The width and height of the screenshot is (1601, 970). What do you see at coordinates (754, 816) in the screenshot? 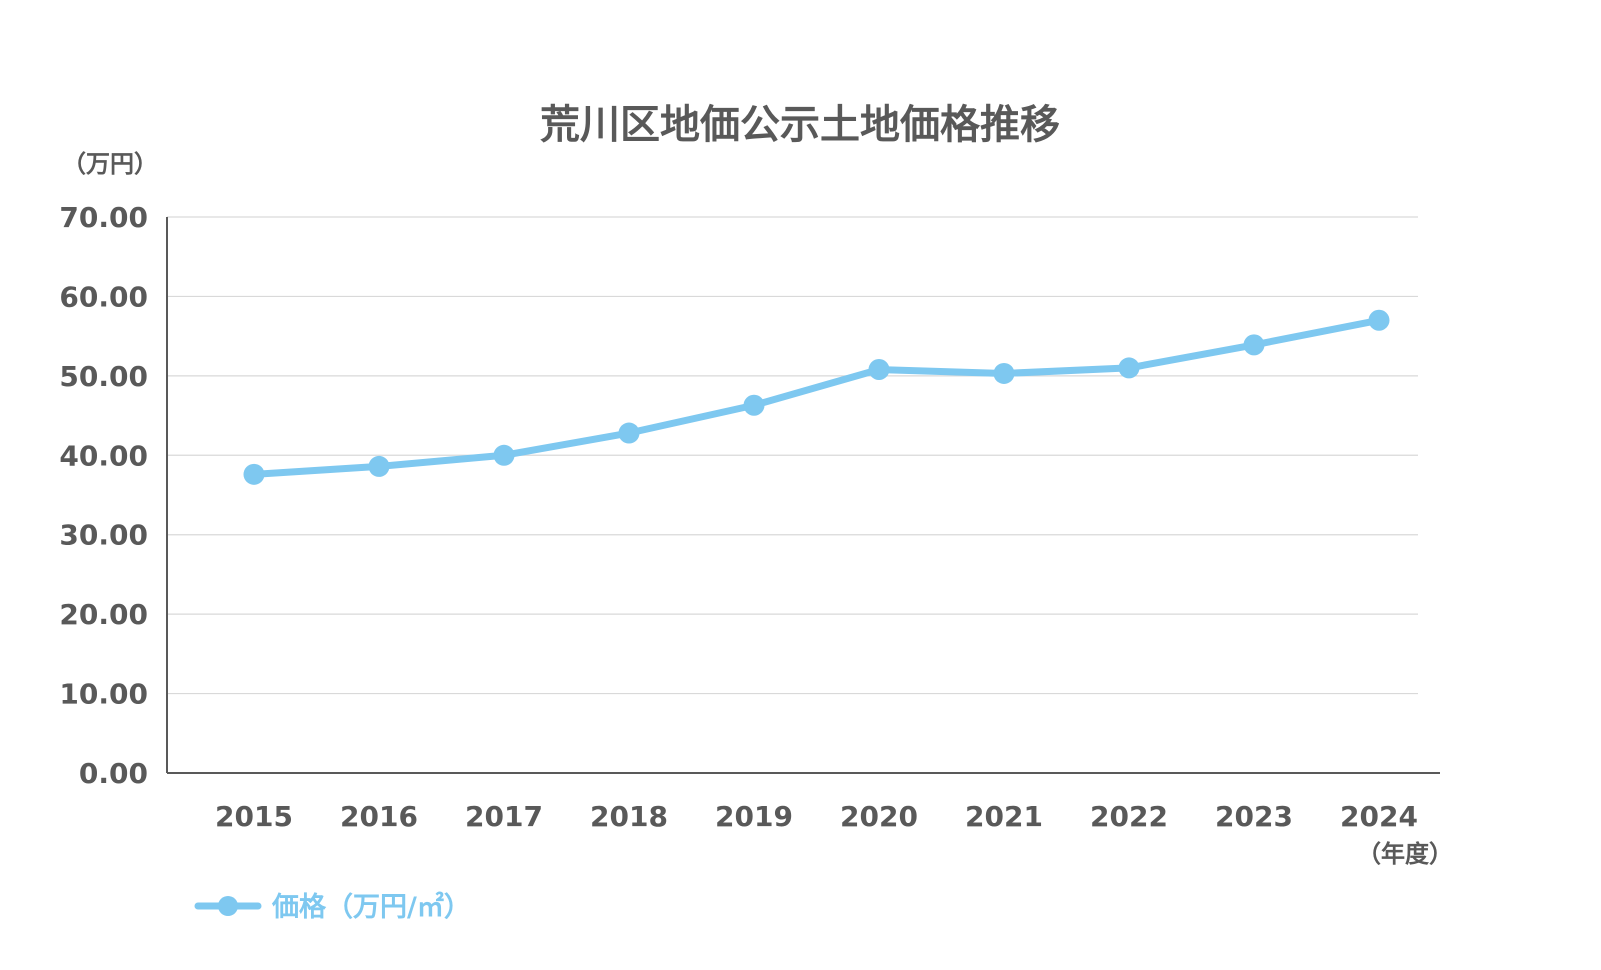
I see `x-tick-label: 2019` at bounding box center [754, 816].